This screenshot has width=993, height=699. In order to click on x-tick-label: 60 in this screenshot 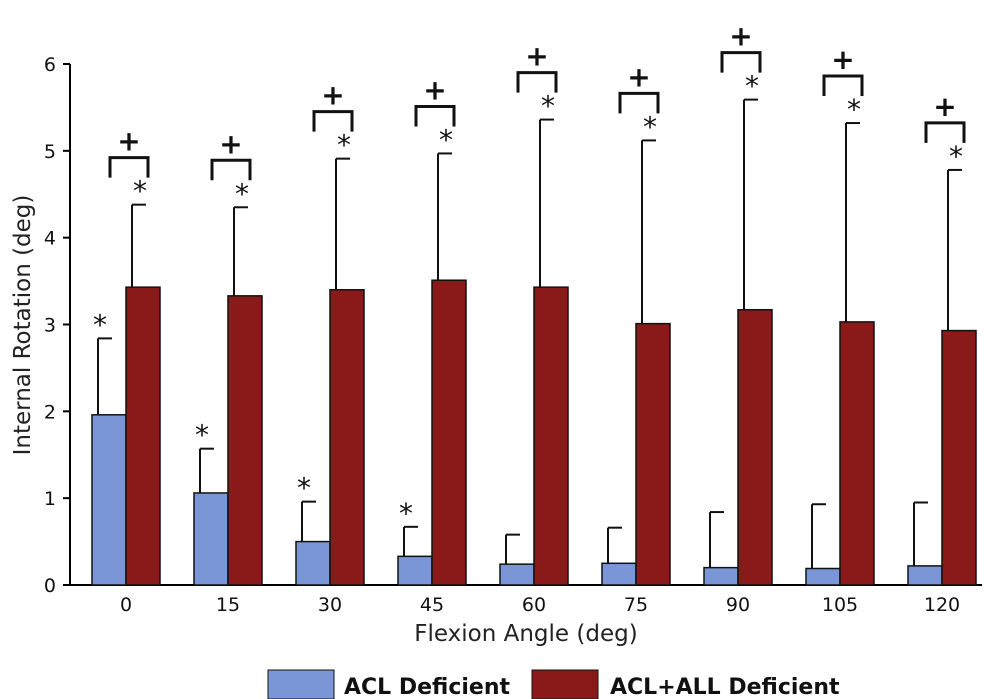, I will do `click(534, 605)`.